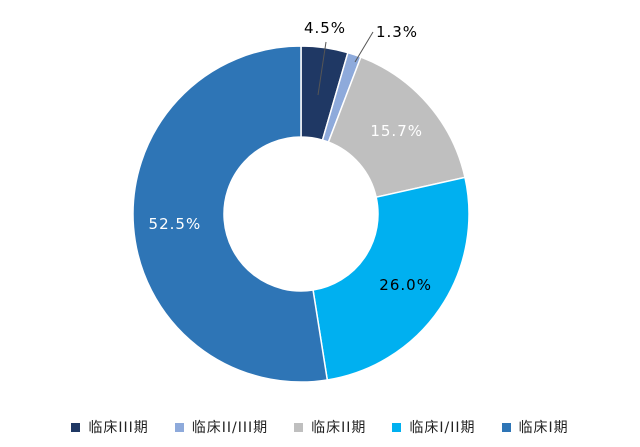 The height and width of the screenshot is (447, 640). I want to click on legend-item-2: 临床II期, so click(330, 427).